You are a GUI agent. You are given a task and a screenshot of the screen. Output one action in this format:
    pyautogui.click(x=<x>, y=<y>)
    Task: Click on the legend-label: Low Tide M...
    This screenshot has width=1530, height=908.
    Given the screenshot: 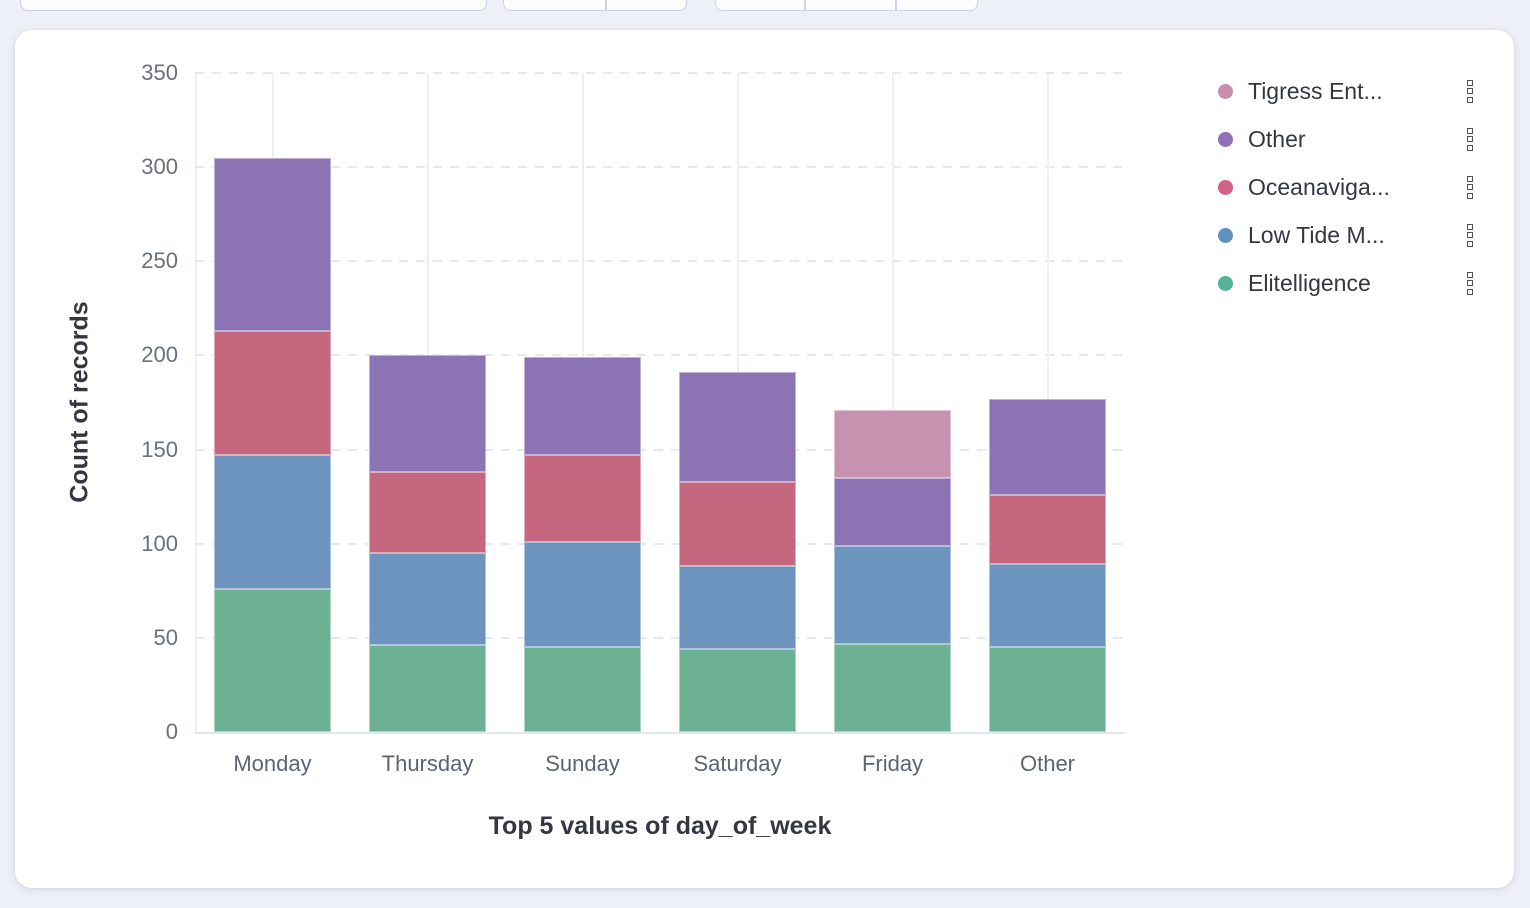 What is the action you would take?
    pyautogui.click(x=1316, y=235)
    